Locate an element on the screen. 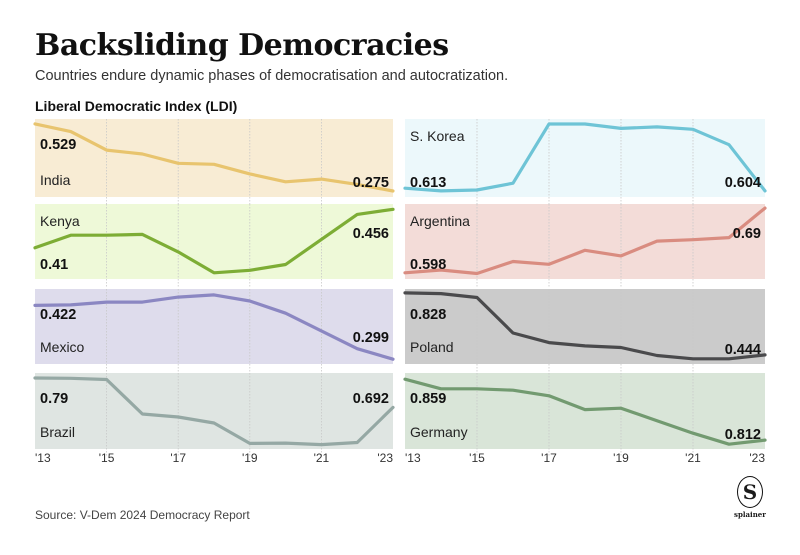 This screenshot has height=555, width=800. start-value-label: 0.41 is located at coordinates (54, 265).